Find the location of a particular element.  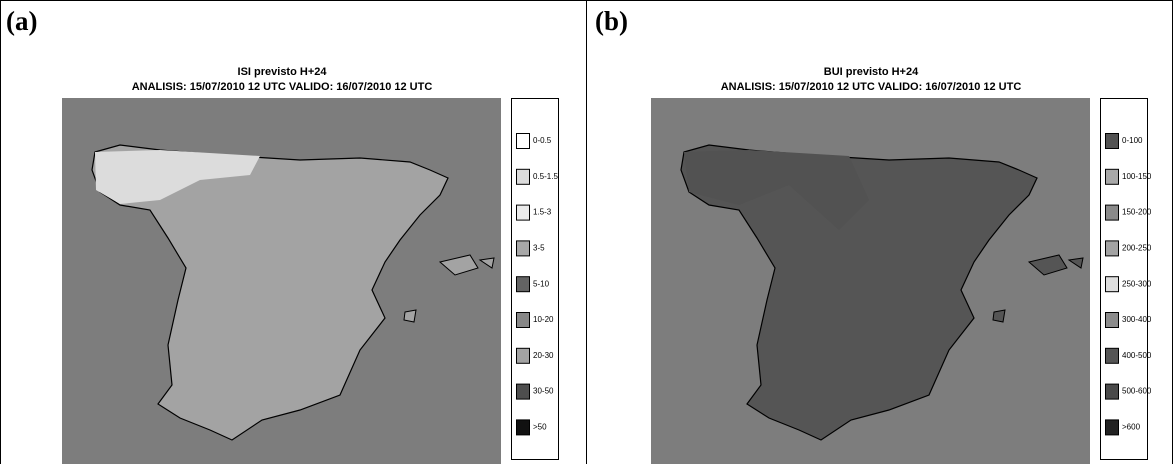

panel-label: (a) is located at coordinates (21, 21).